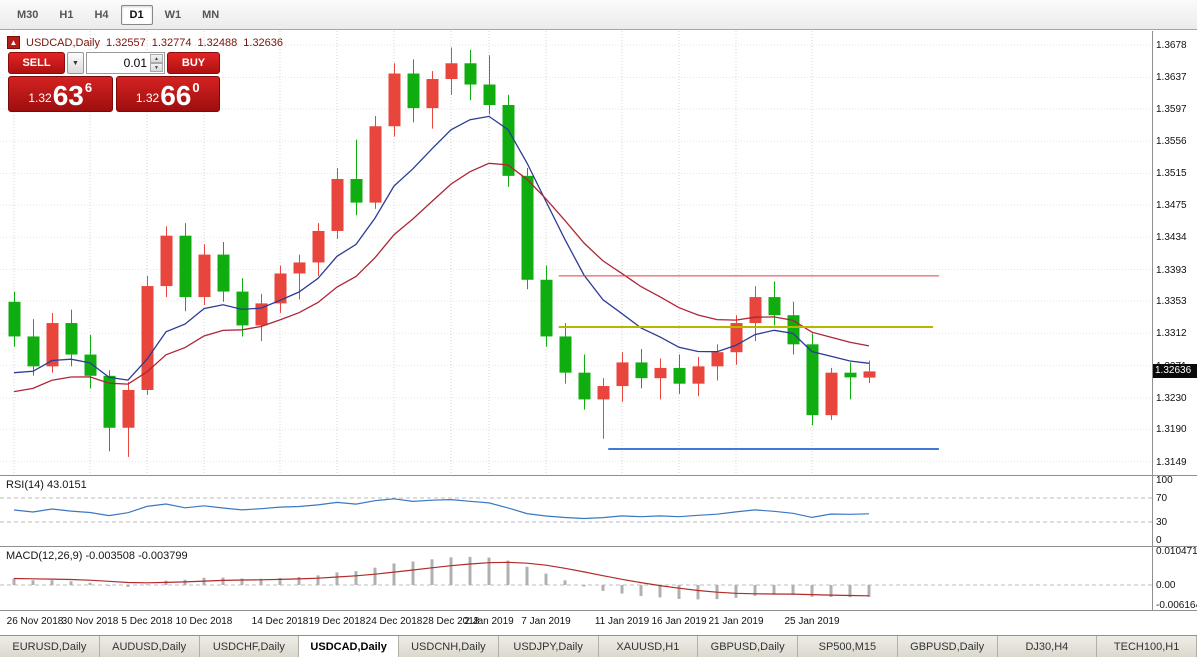  Describe the element at coordinates (13, 42) in the screenshot. I see `chart-icon: ▲` at that location.